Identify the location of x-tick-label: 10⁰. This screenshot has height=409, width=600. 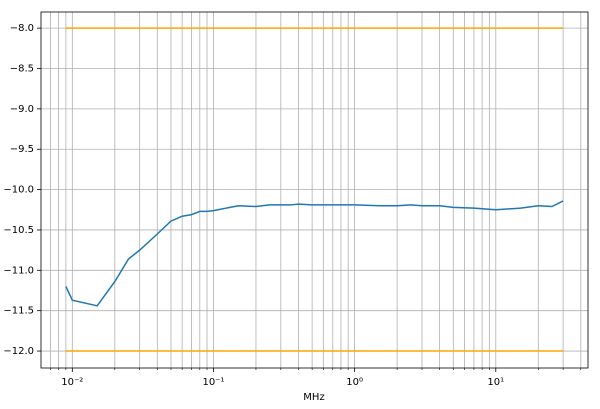
(354, 382).